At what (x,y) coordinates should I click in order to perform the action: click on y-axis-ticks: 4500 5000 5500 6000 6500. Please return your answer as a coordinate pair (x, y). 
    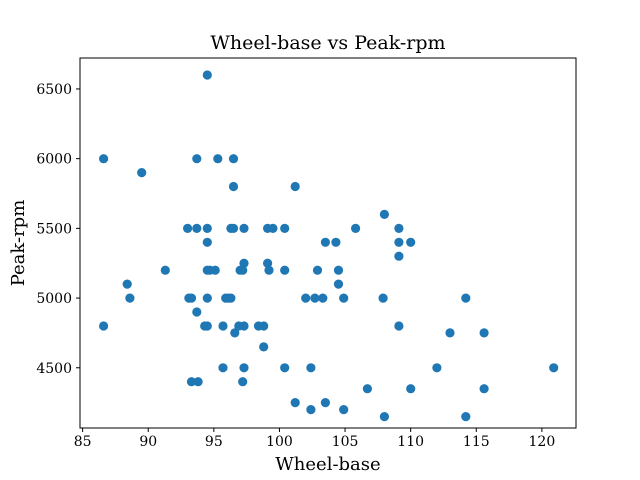
    Looking at the image, I should click on (58, 229).